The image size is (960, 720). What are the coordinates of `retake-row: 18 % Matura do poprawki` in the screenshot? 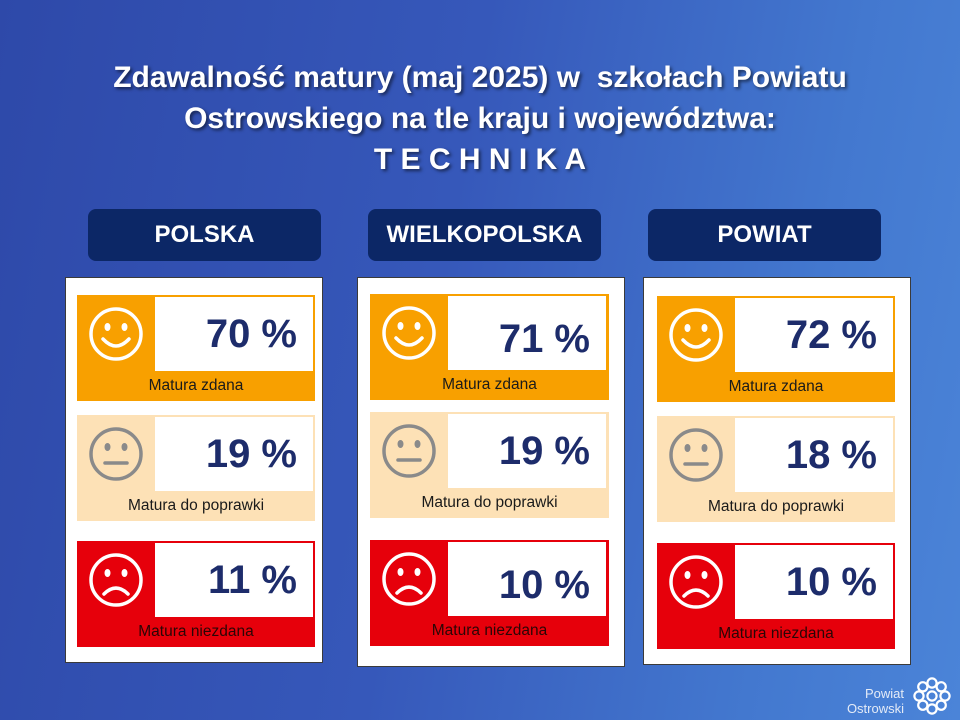 It's located at (776, 469).